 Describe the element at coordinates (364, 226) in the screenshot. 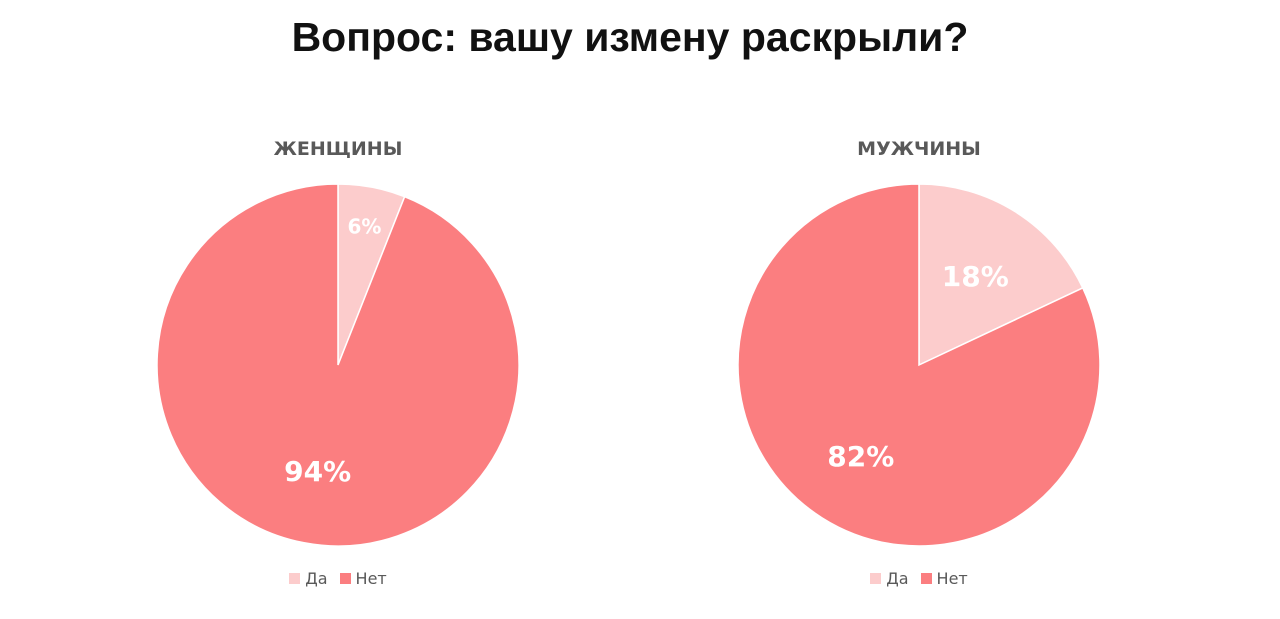

I see `data-label-yes: 6%` at that location.